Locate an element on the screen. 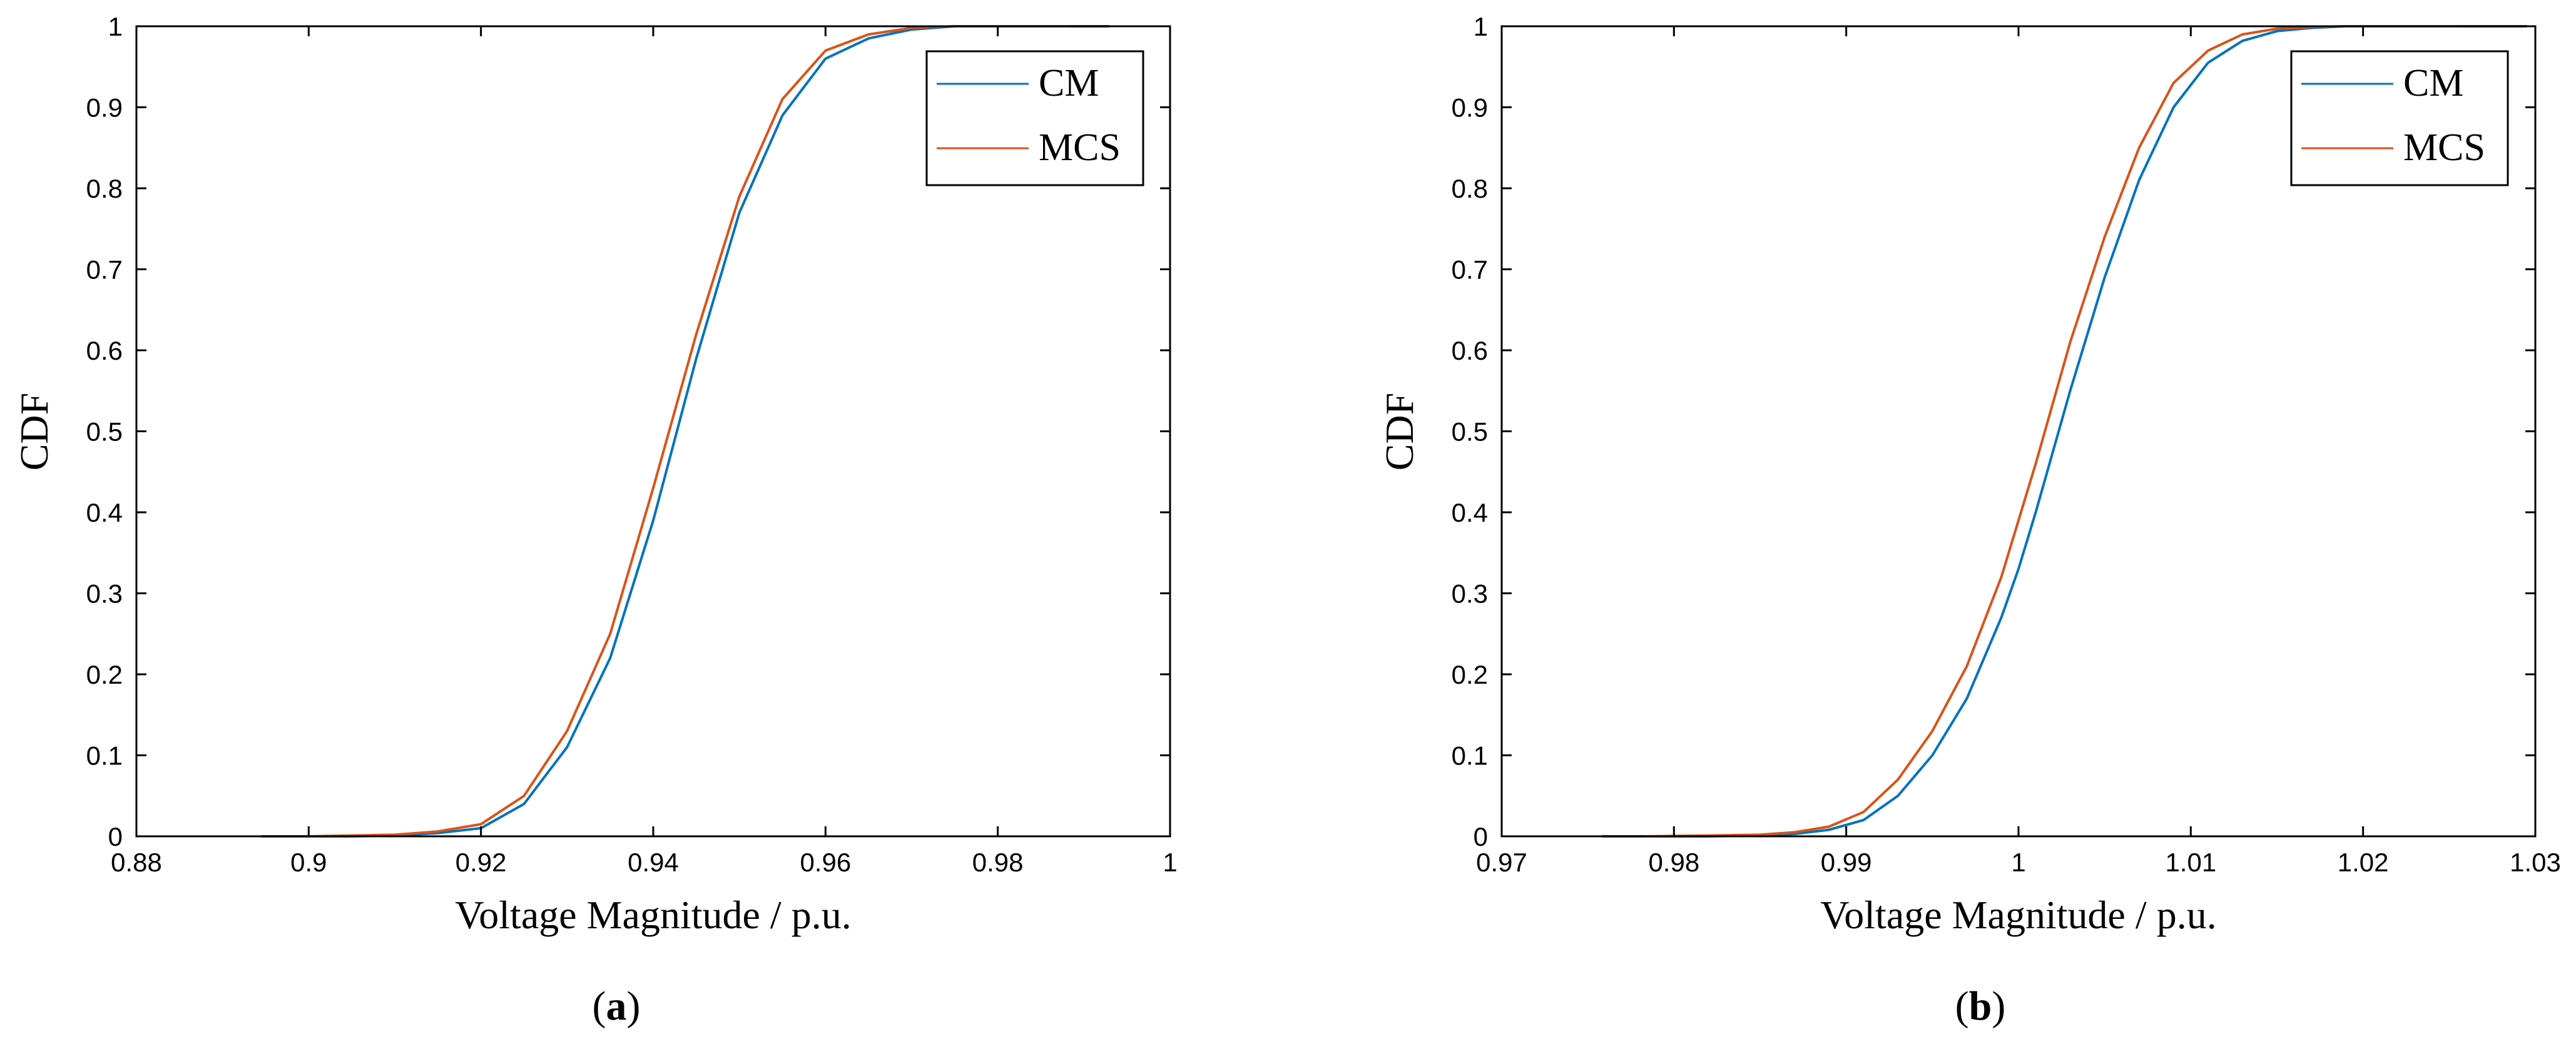  x-tick-label: 0.96 is located at coordinates (825, 862).